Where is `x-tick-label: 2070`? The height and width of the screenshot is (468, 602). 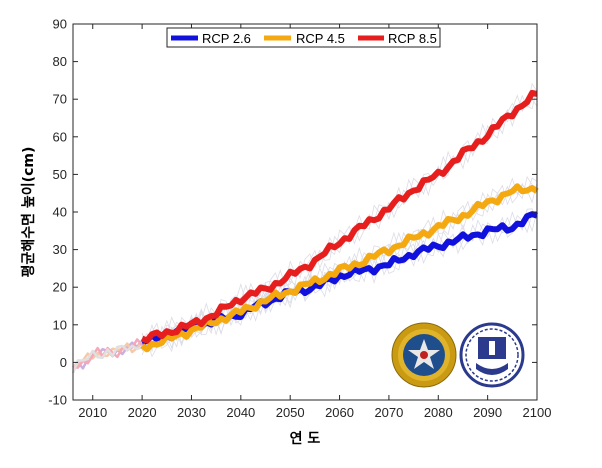 x-tick-label: 2070 is located at coordinates (388, 412).